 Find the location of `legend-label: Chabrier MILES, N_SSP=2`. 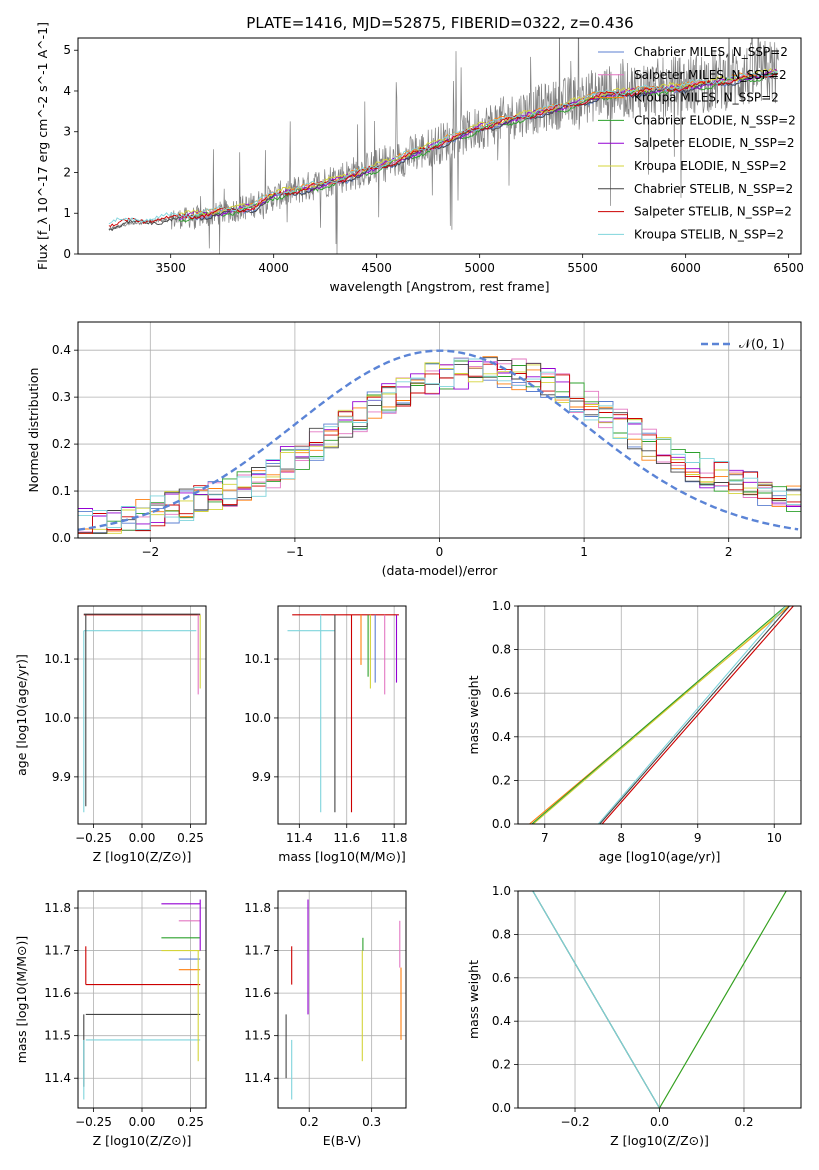

legend-label: Chabrier MILES, N_SSP=2 is located at coordinates (711, 52).